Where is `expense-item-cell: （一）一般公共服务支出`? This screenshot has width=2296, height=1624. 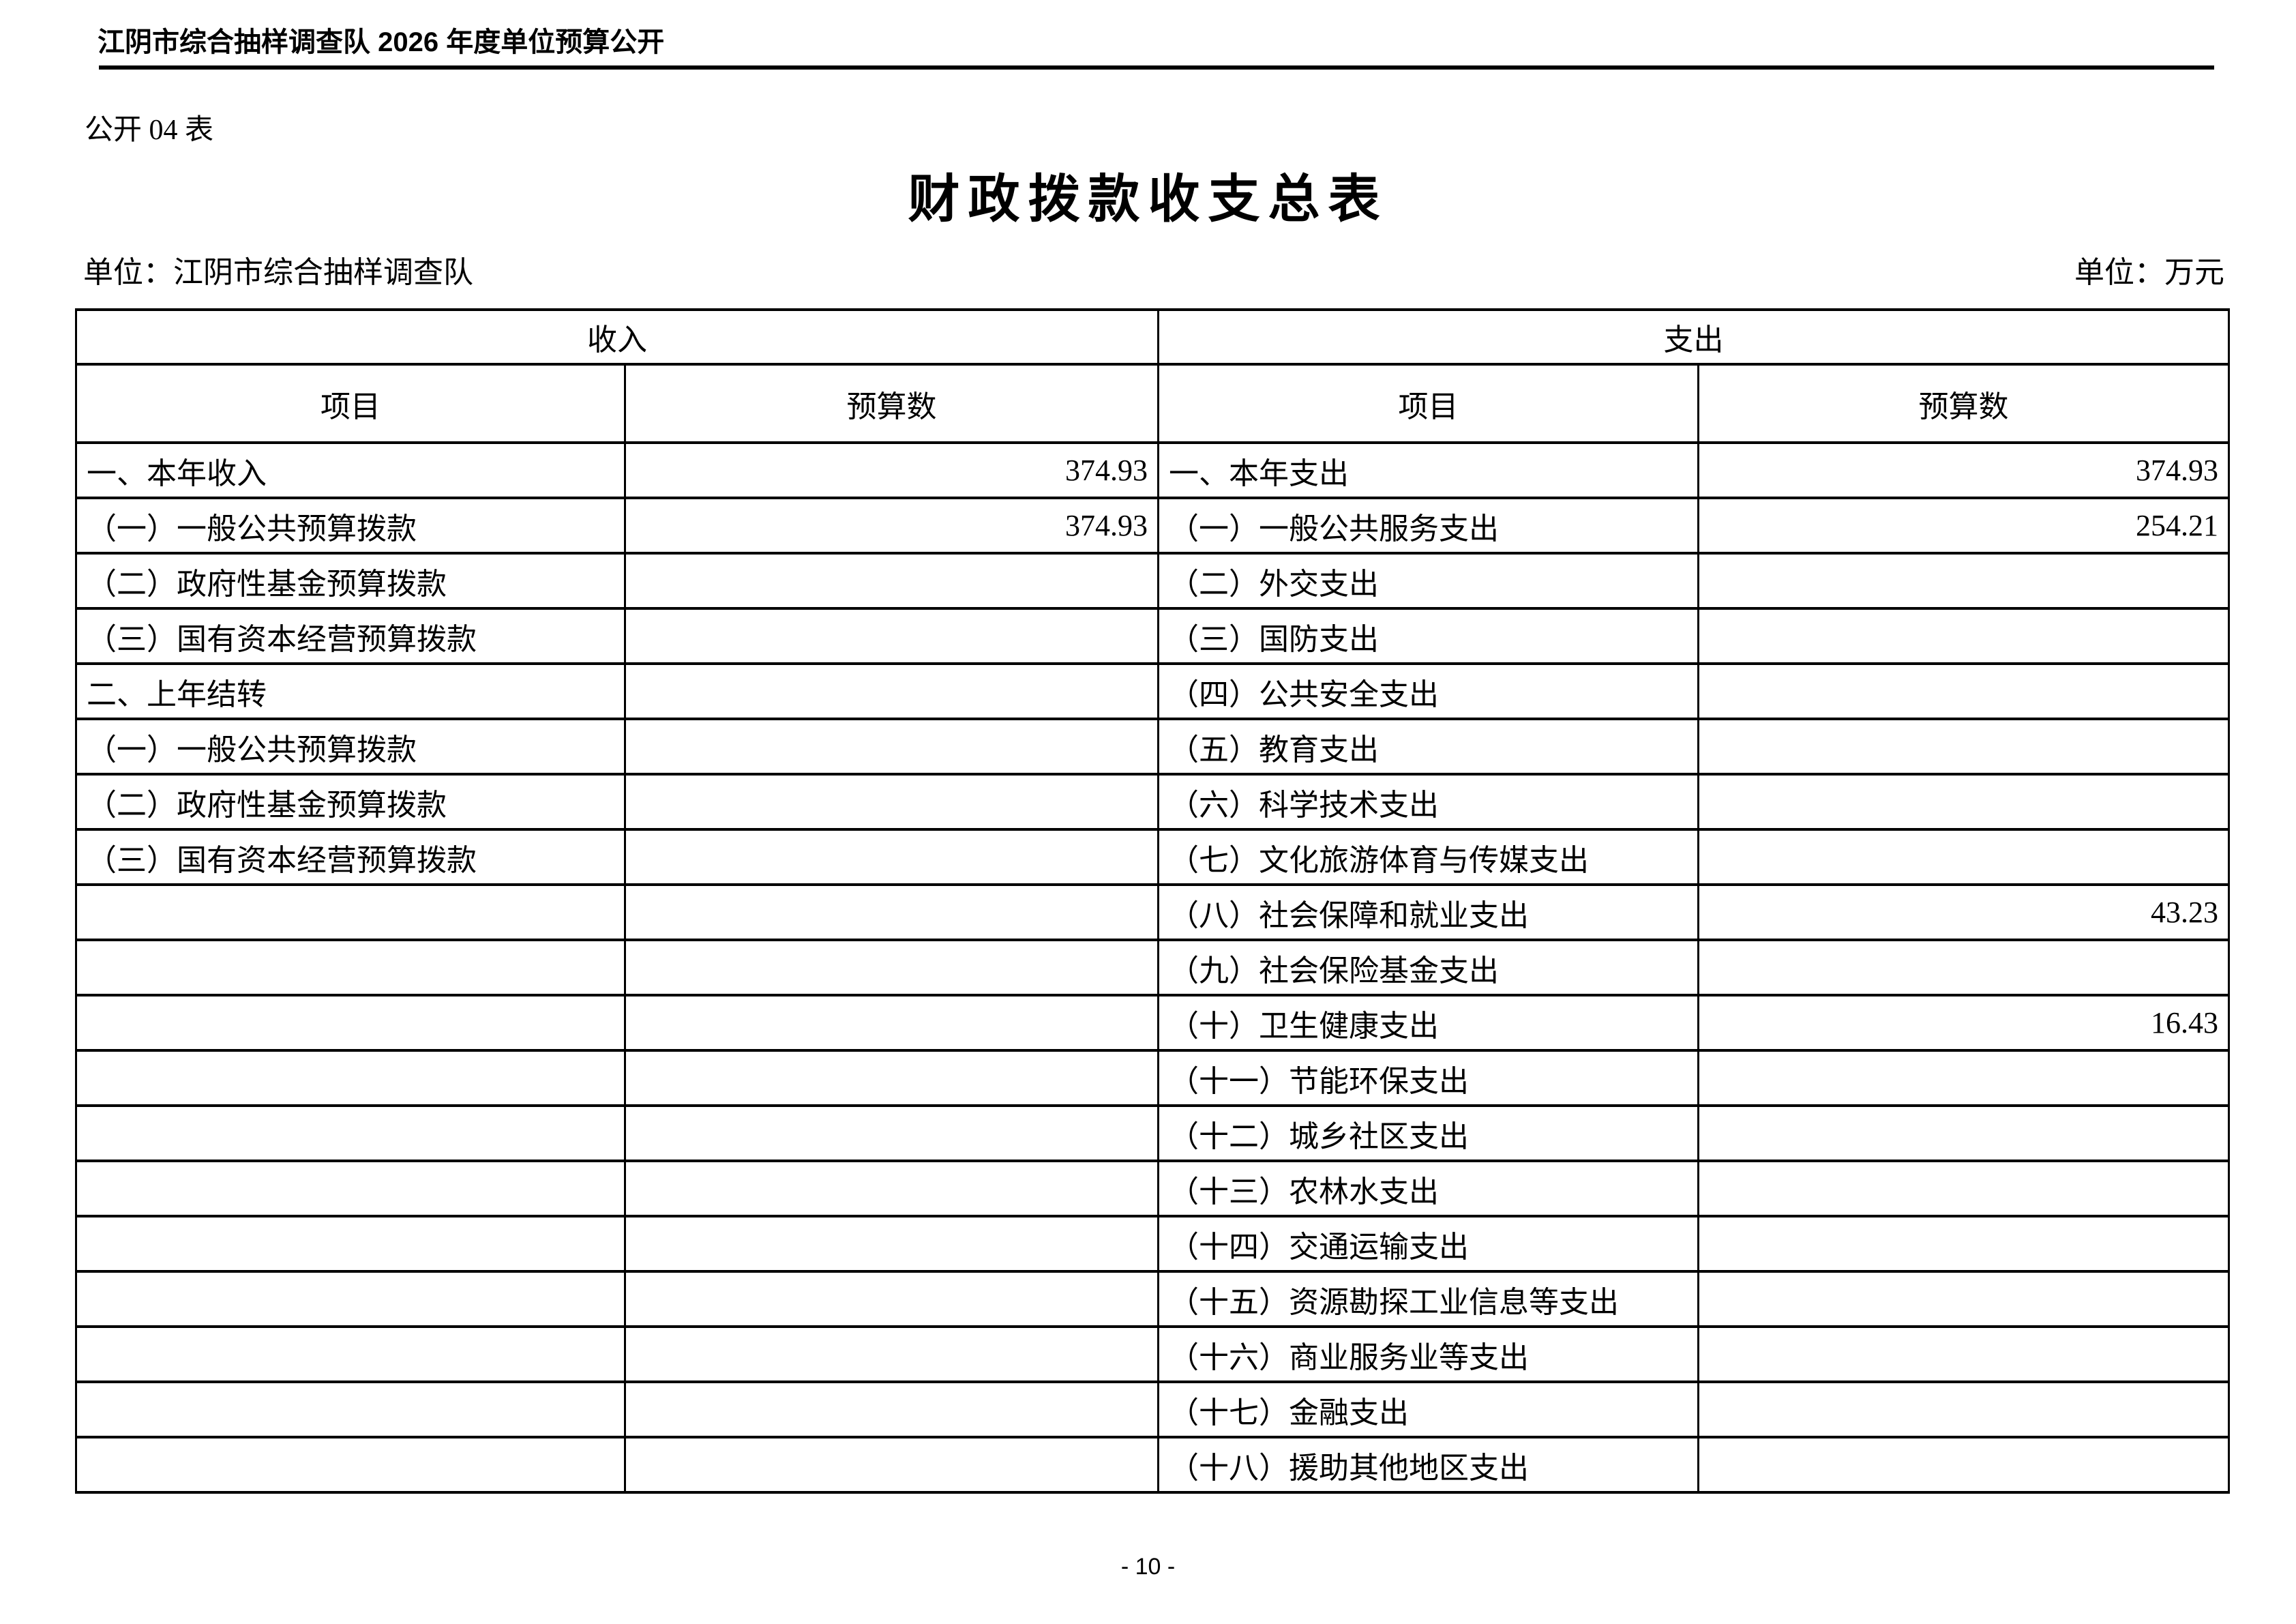
expense-item-cell: （一）一般公共服务支出 is located at coordinates (1428, 526).